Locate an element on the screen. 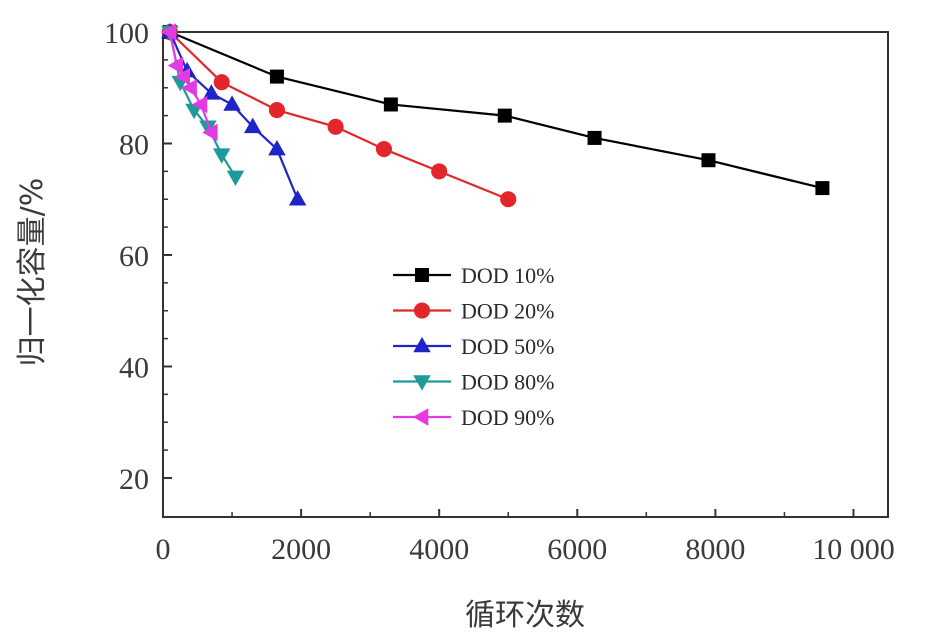 This screenshot has height=644, width=934. x-axis-label: 循环次数 is located at coordinates (525, 615).